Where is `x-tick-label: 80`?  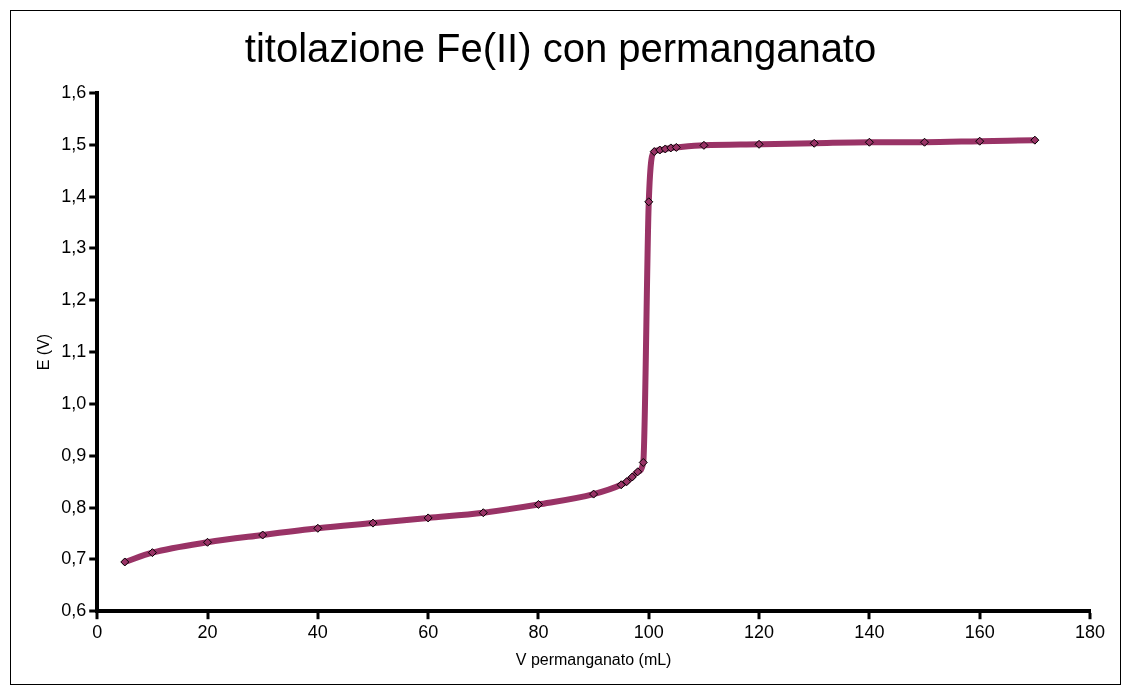 x-tick-label: 80 is located at coordinates (538, 631).